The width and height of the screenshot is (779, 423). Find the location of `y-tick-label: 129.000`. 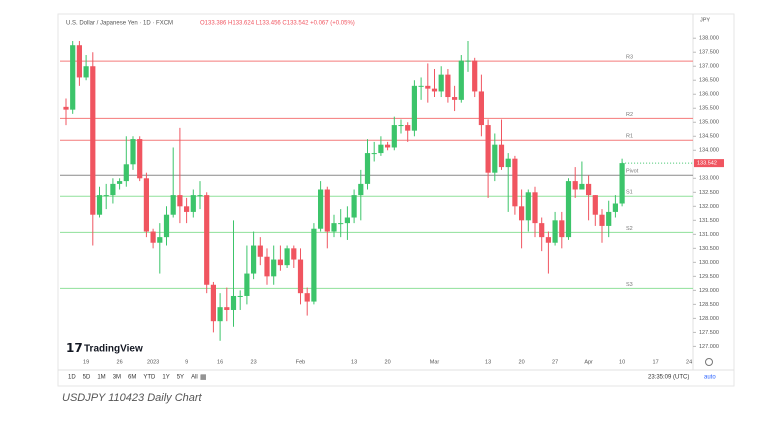

y-tick-label: 129.000 is located at coordinates (709, 291).